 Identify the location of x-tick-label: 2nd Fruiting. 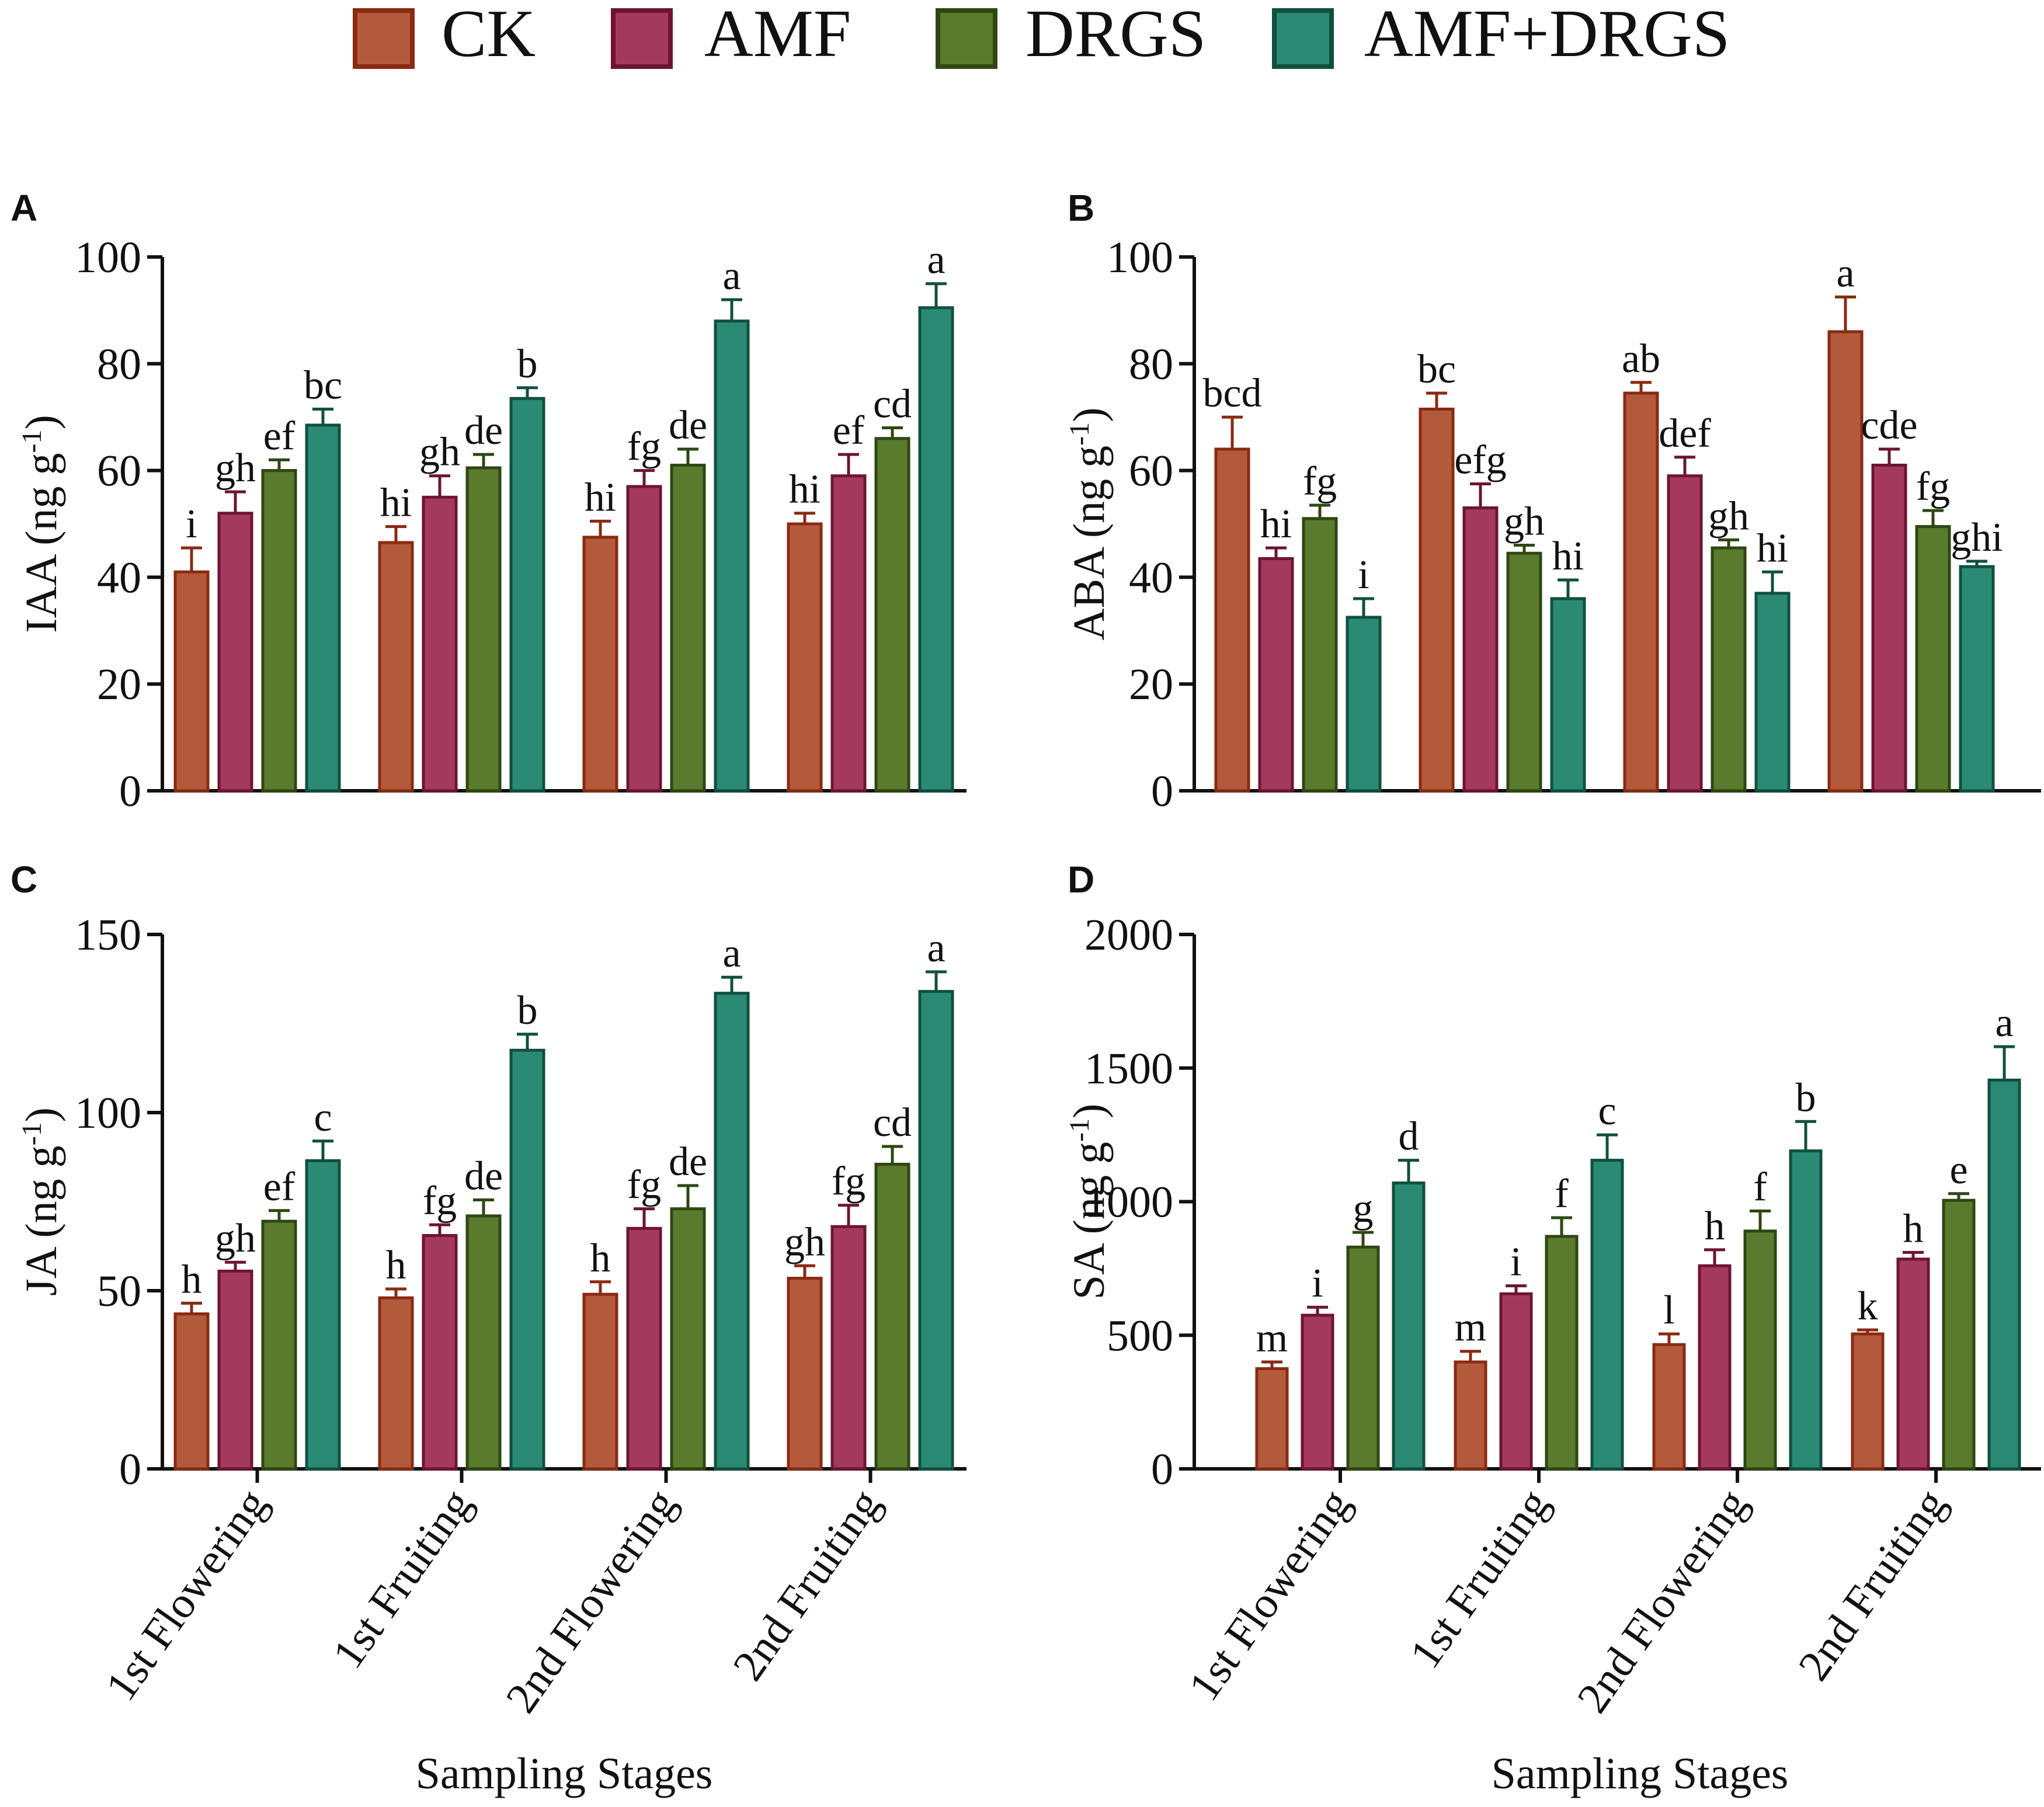
(1872, 1585).